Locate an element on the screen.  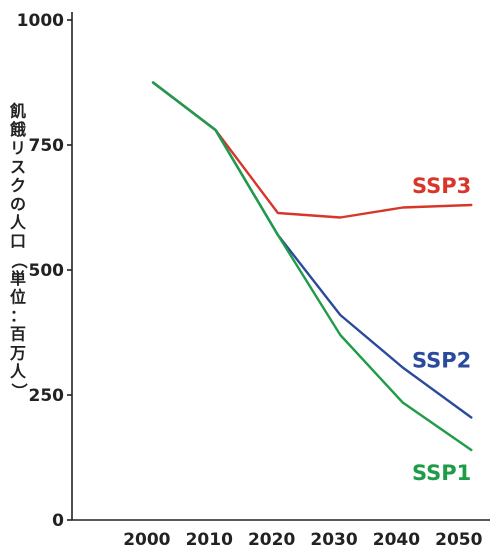
x-tick-label: 2050 is located at coordinates (458, 540).